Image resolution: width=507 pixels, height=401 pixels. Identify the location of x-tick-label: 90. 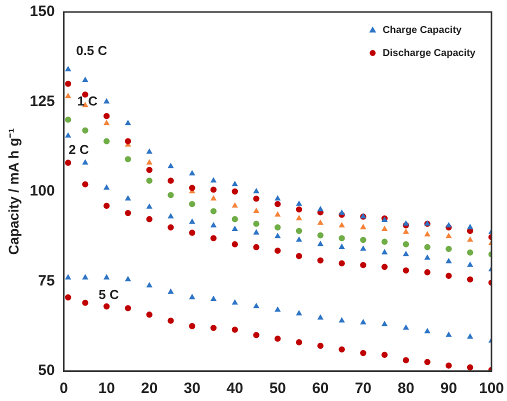
(449, 389).